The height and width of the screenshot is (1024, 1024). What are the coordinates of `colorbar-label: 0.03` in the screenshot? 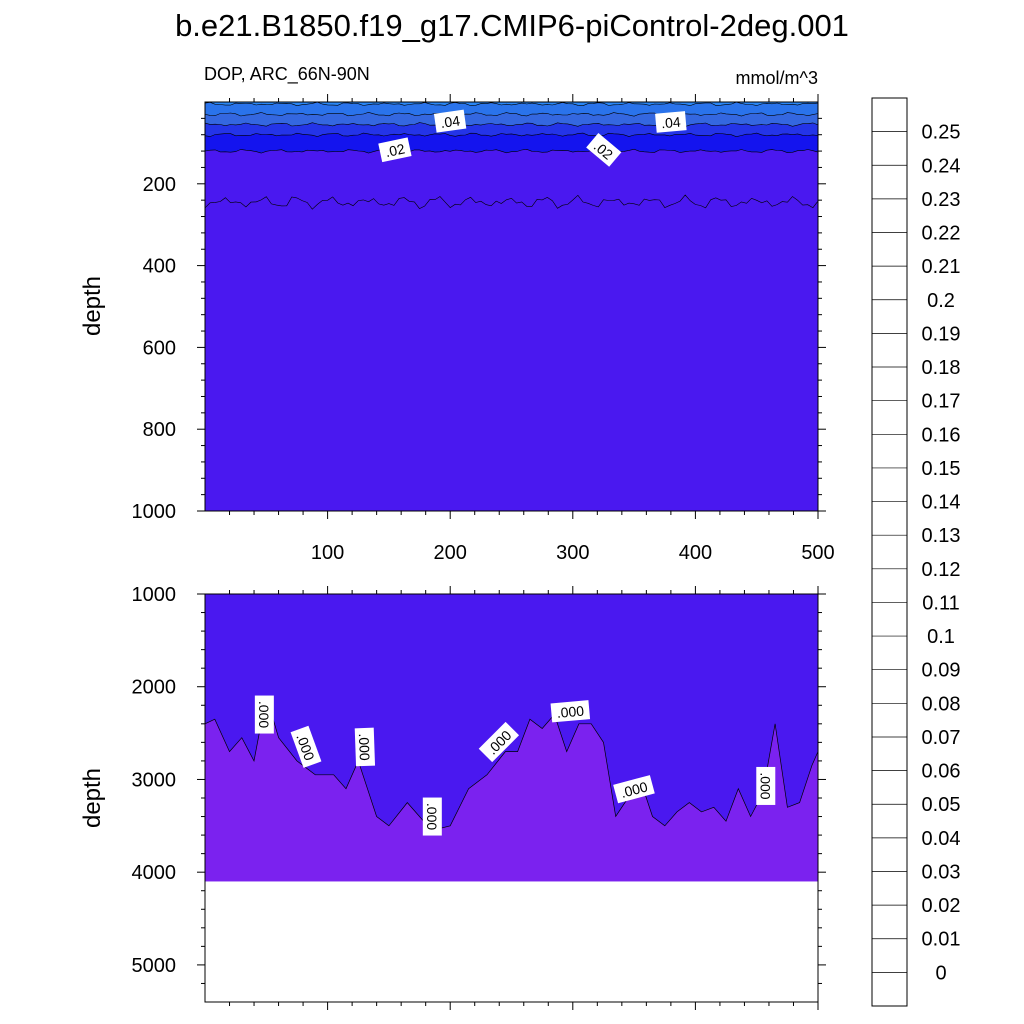 It's located at (941, 872).